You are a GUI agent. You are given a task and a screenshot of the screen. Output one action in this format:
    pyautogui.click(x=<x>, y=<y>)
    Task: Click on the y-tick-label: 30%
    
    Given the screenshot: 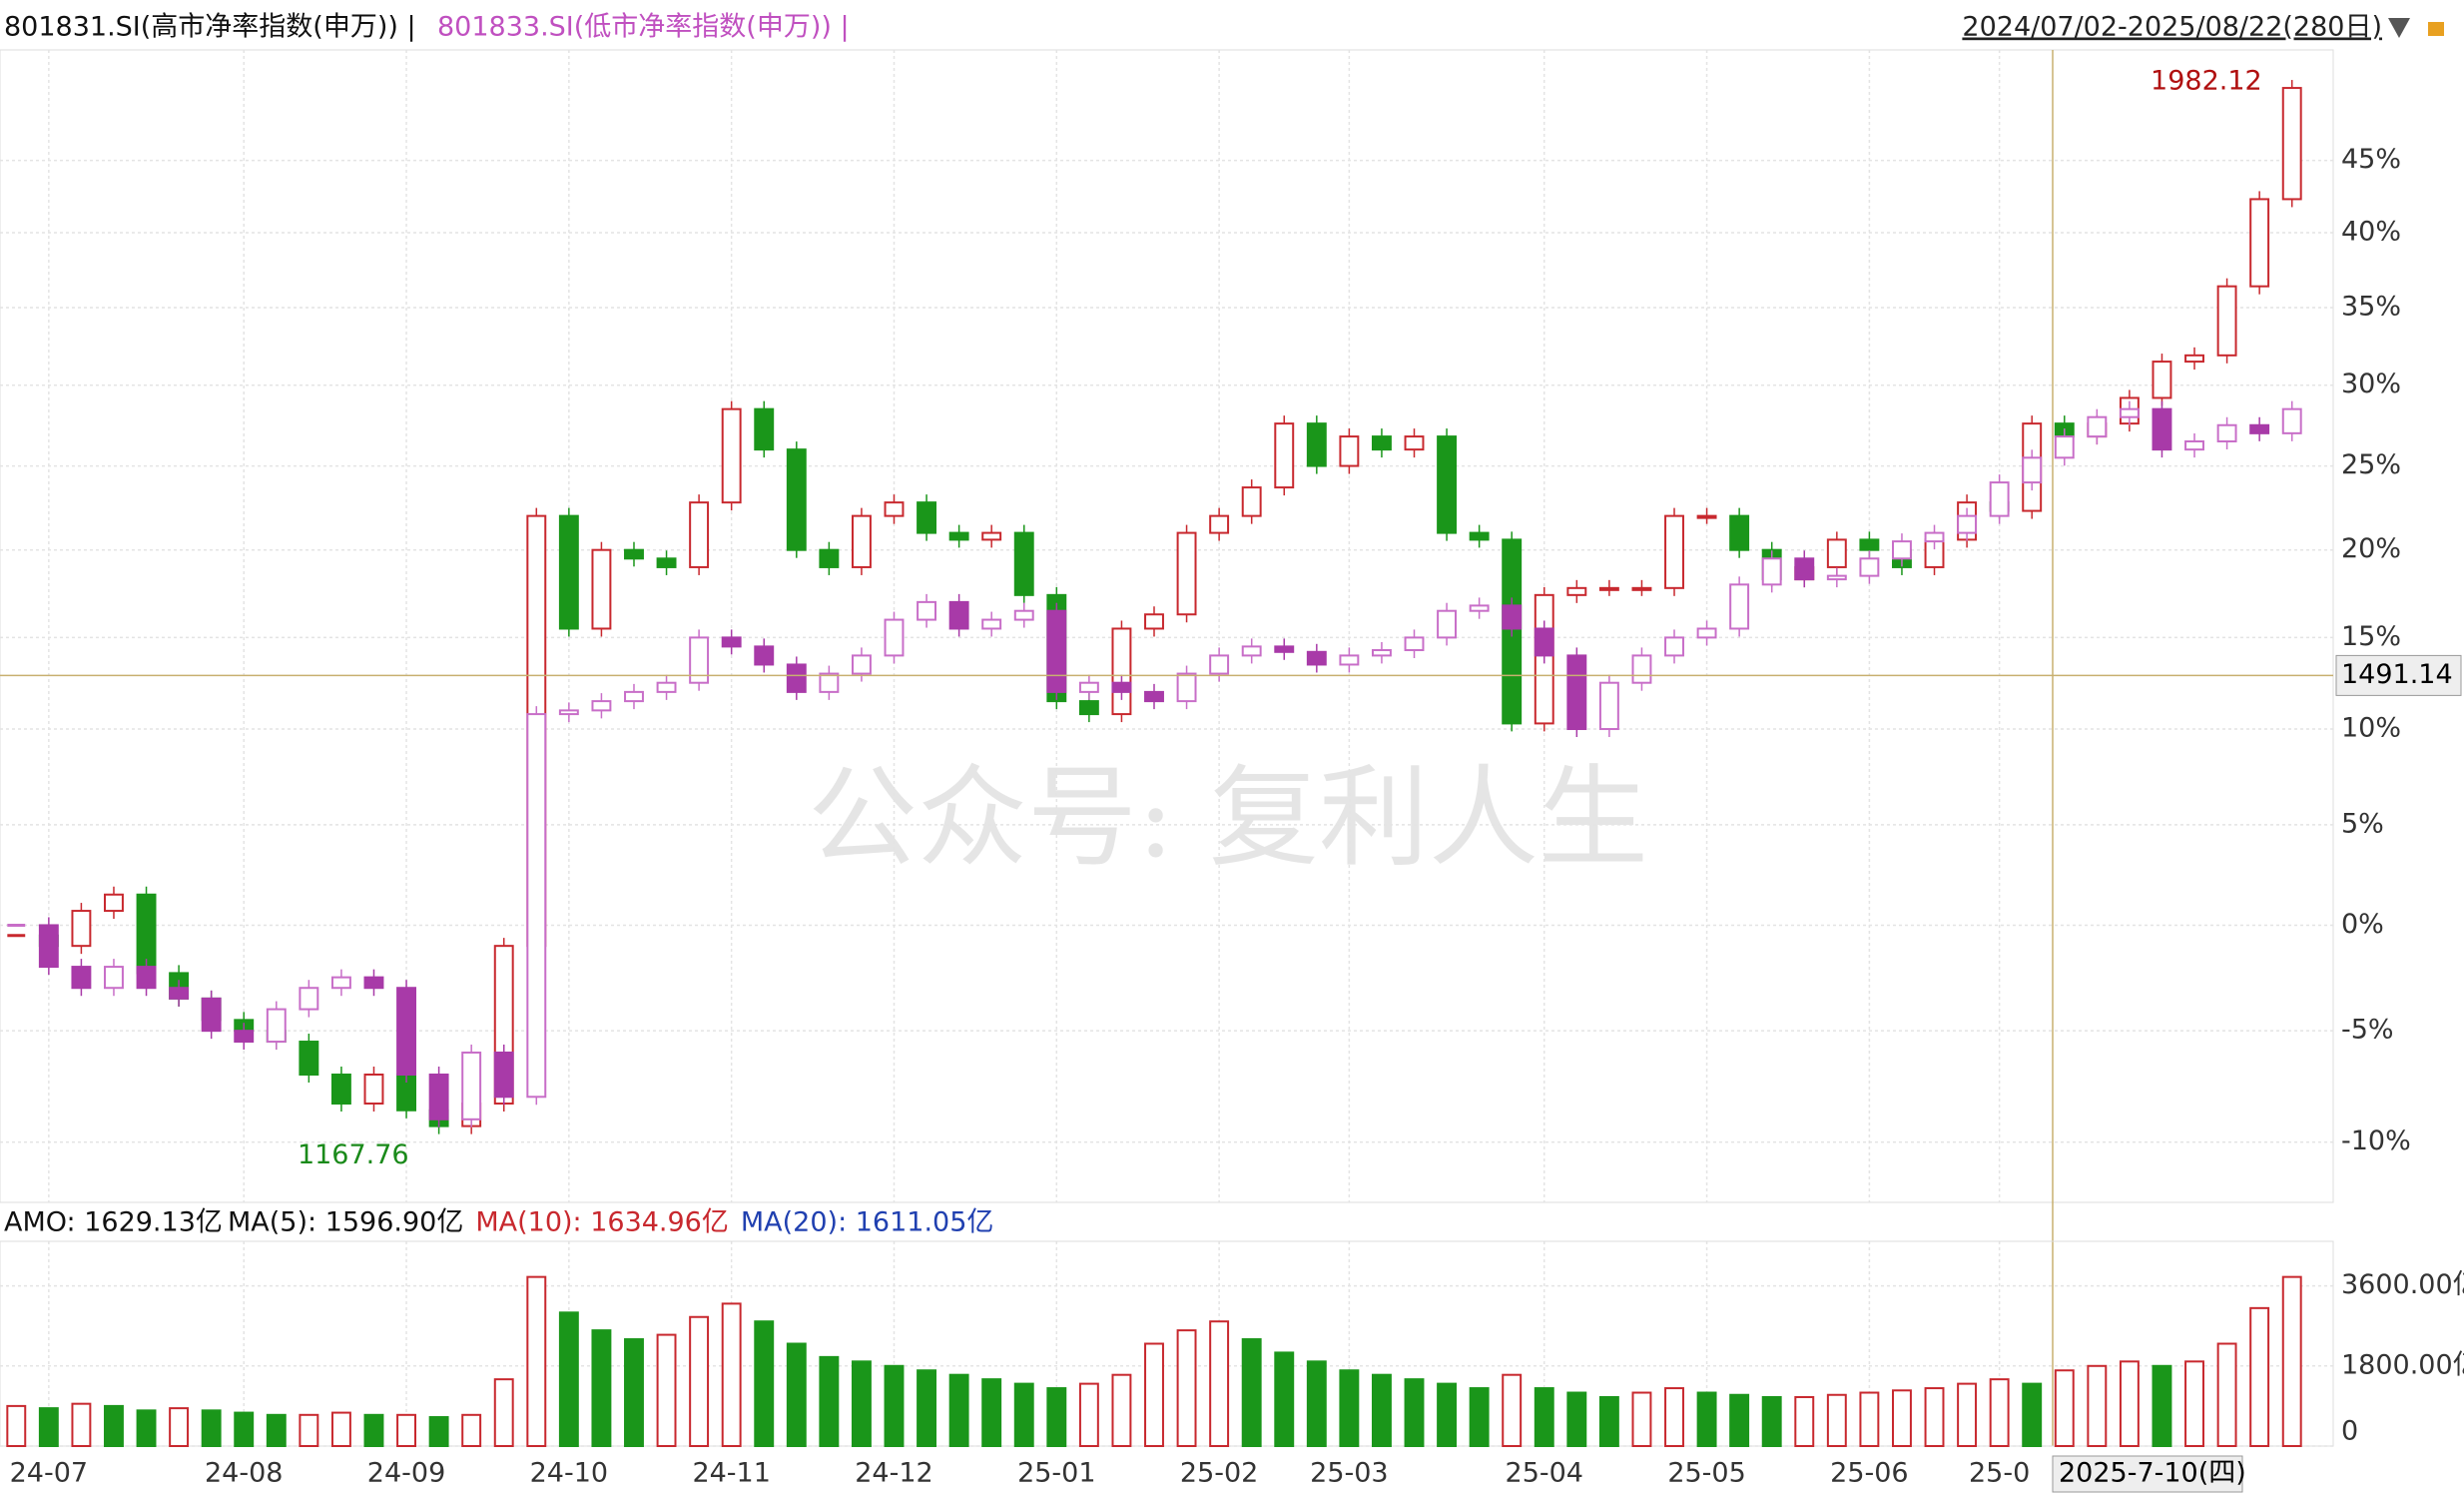 What is the action you would take?
    pyautogui.click(x=2371, y=384)
    